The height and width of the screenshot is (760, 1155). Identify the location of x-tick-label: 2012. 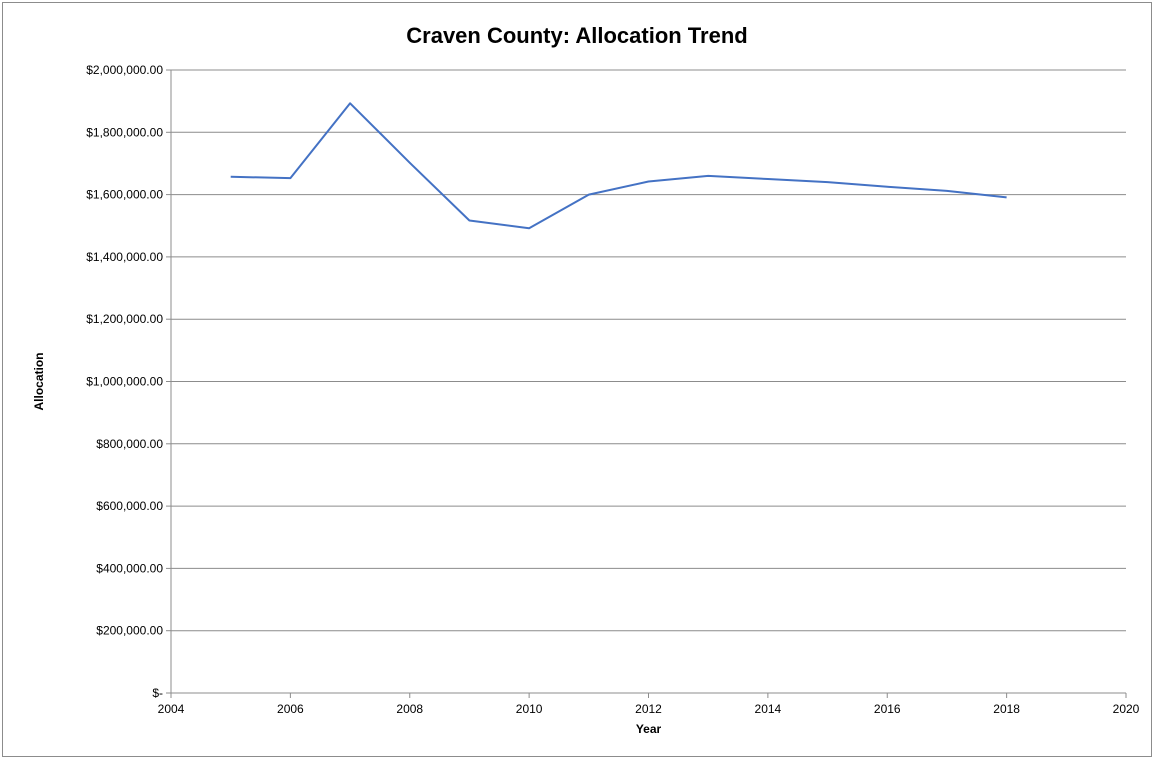
(648, 709).